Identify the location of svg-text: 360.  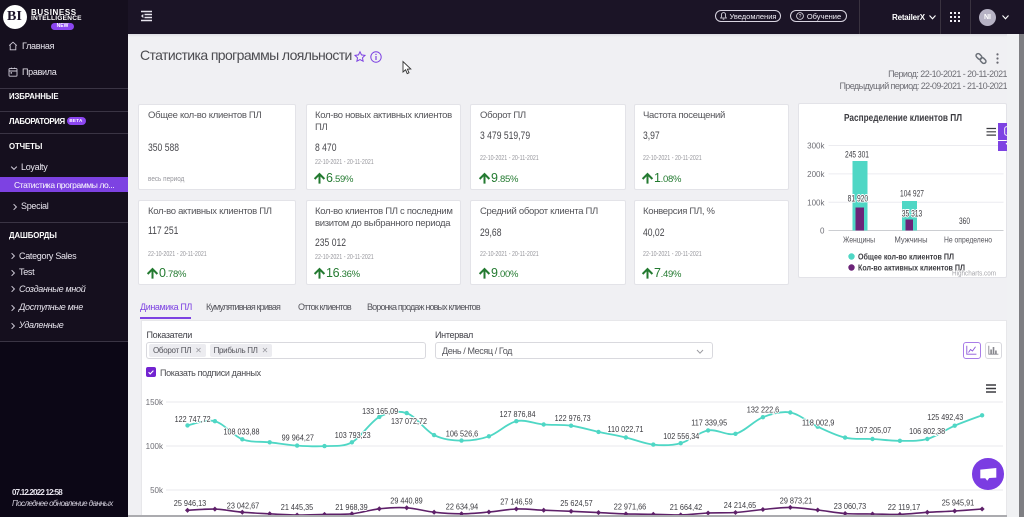
(964, 221).